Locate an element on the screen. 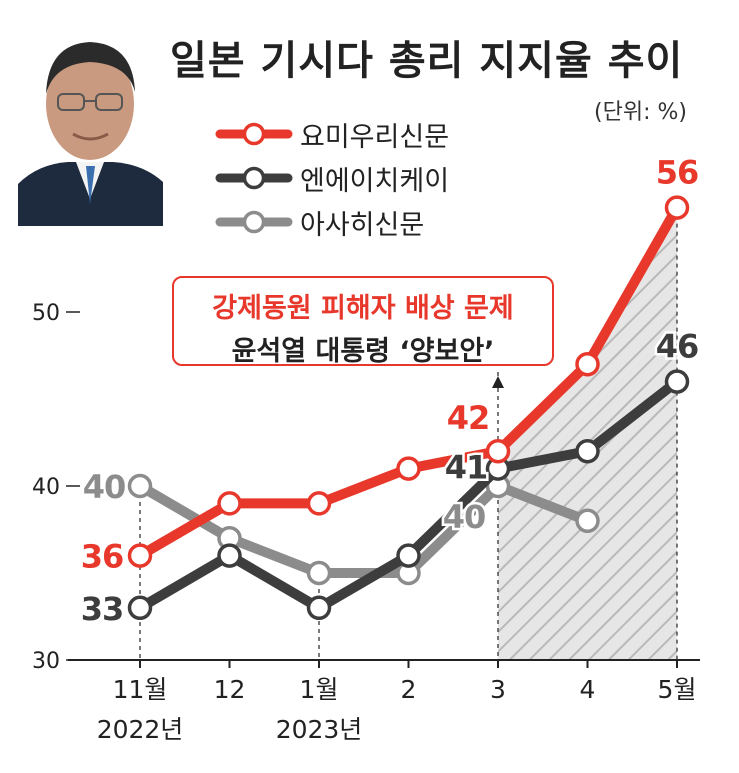 The height and width of the screenshot is (773, 739). legend-item-yomiuri: 요미우리신문 is located at coordinates (331, 134).